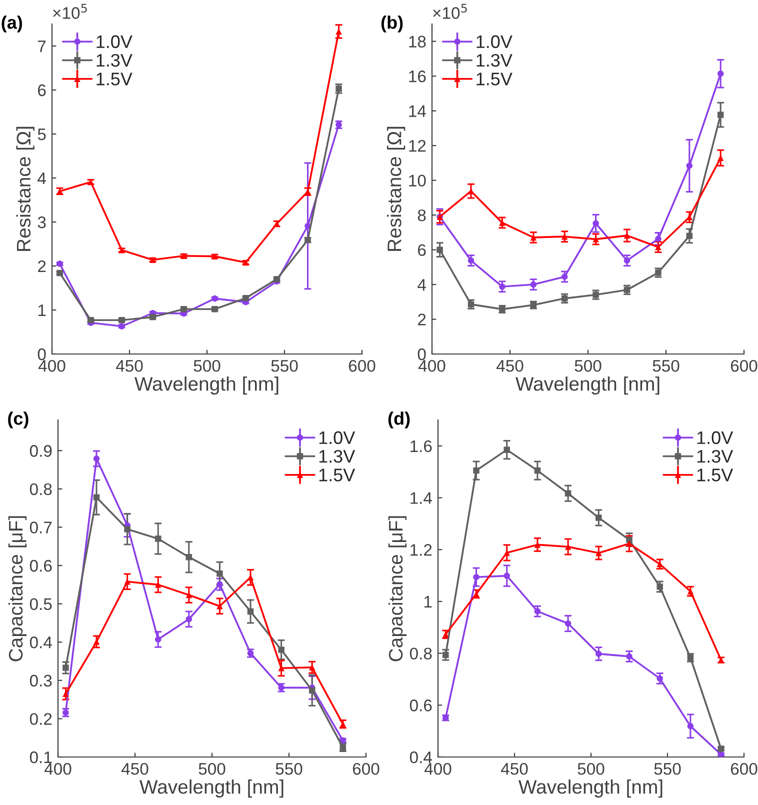 This screenshot has height=805, width=758. Describe the element at coordinates (392, 24) in the screenshot. I see `text: (b)` at that location.